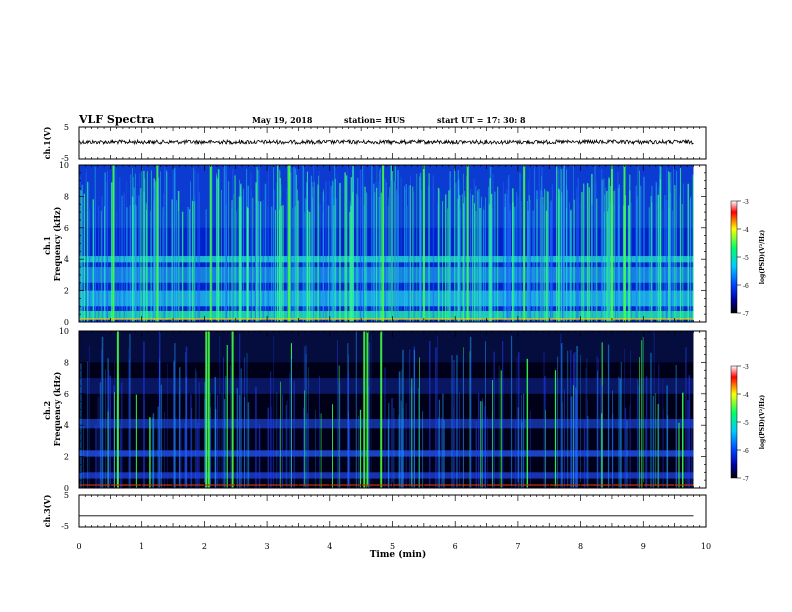  Describe the element at coordinates (267, 546) in the screenshot. I see `time-tick-label: 3` at that location.